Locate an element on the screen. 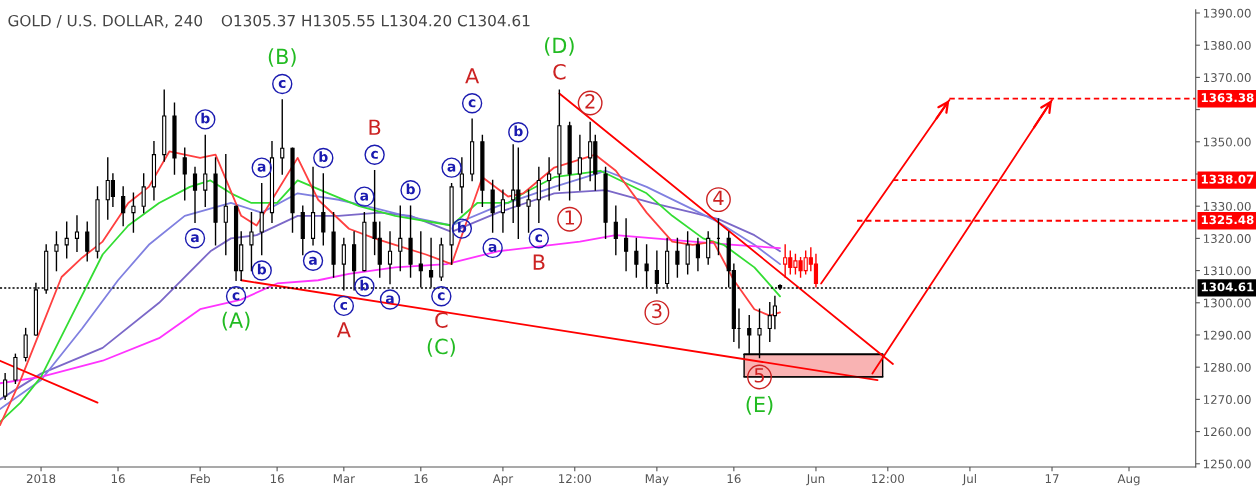 The height and width of the screenshot is (489, 1256). ref-line-label: 1304.61 is located at coordinates (1227, 287).